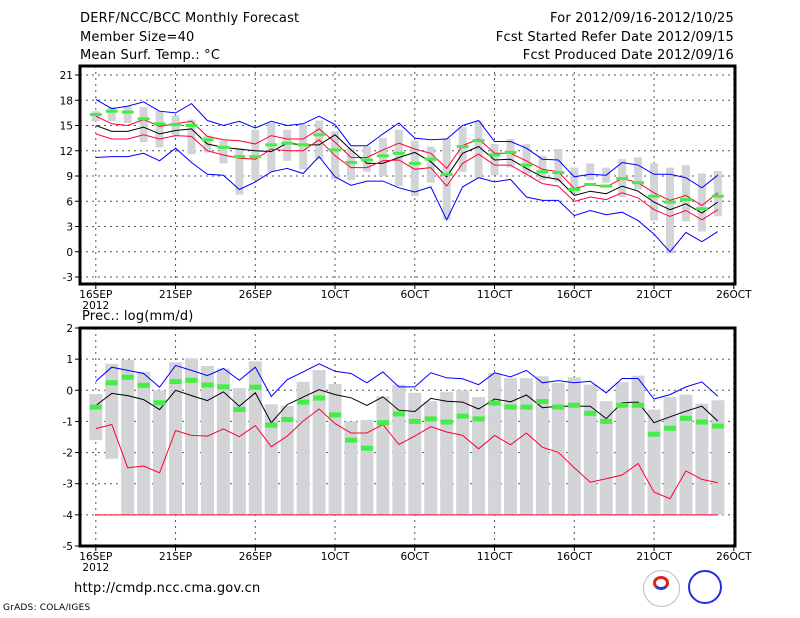  What do you see at coordinates (661, 583) in the screenshot?
I see `bcc-emblem-icon` at bounding box center [661, 583].